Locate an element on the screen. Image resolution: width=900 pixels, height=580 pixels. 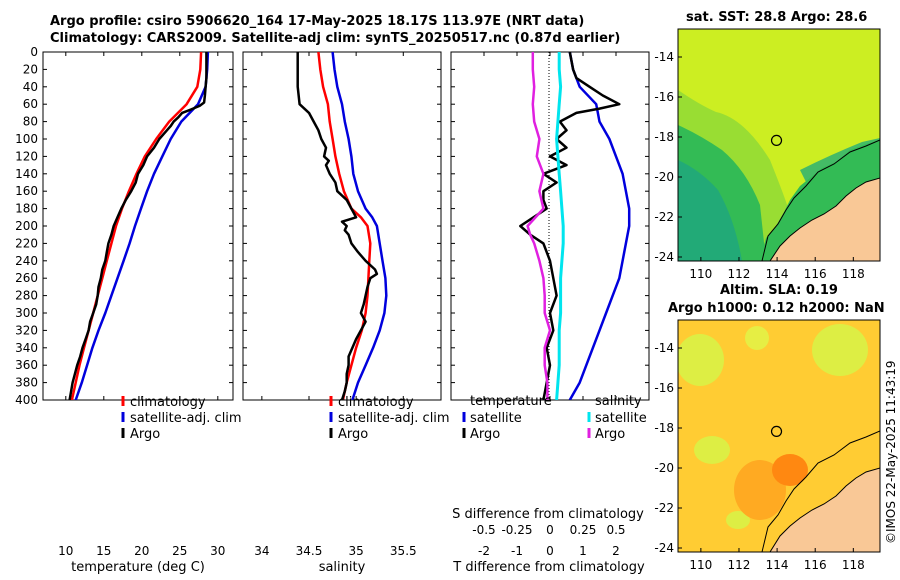
sla-high-eddy is located at coordinates (790, 470).